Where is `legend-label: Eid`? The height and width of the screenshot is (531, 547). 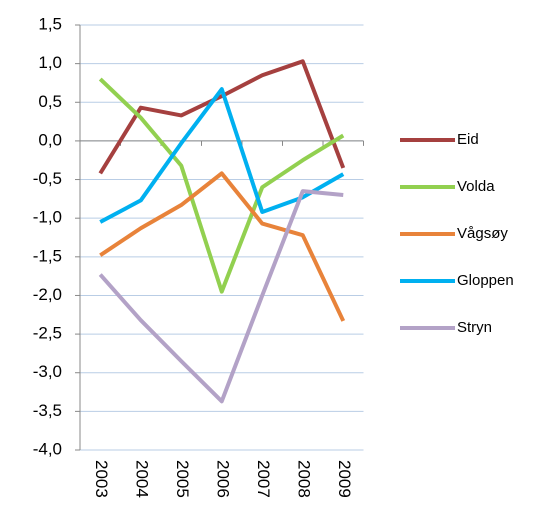 legend-label: Eid is located at coordinates (468, 139).